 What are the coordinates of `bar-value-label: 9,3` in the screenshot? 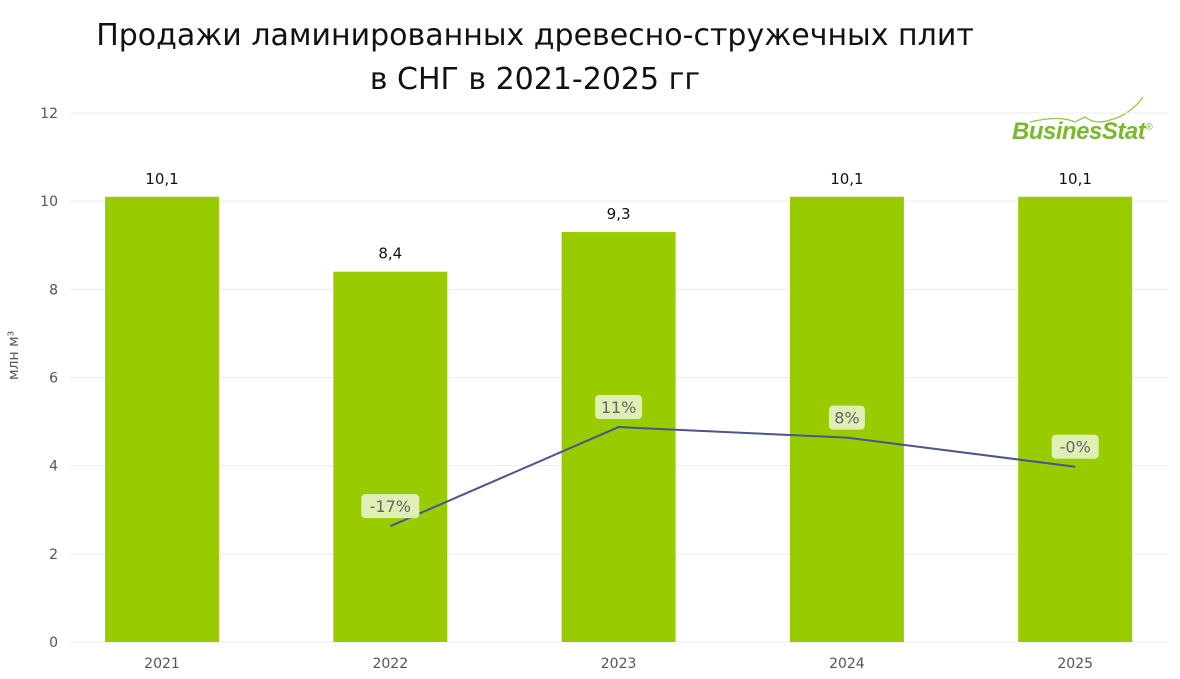 It's located at (619, 214).